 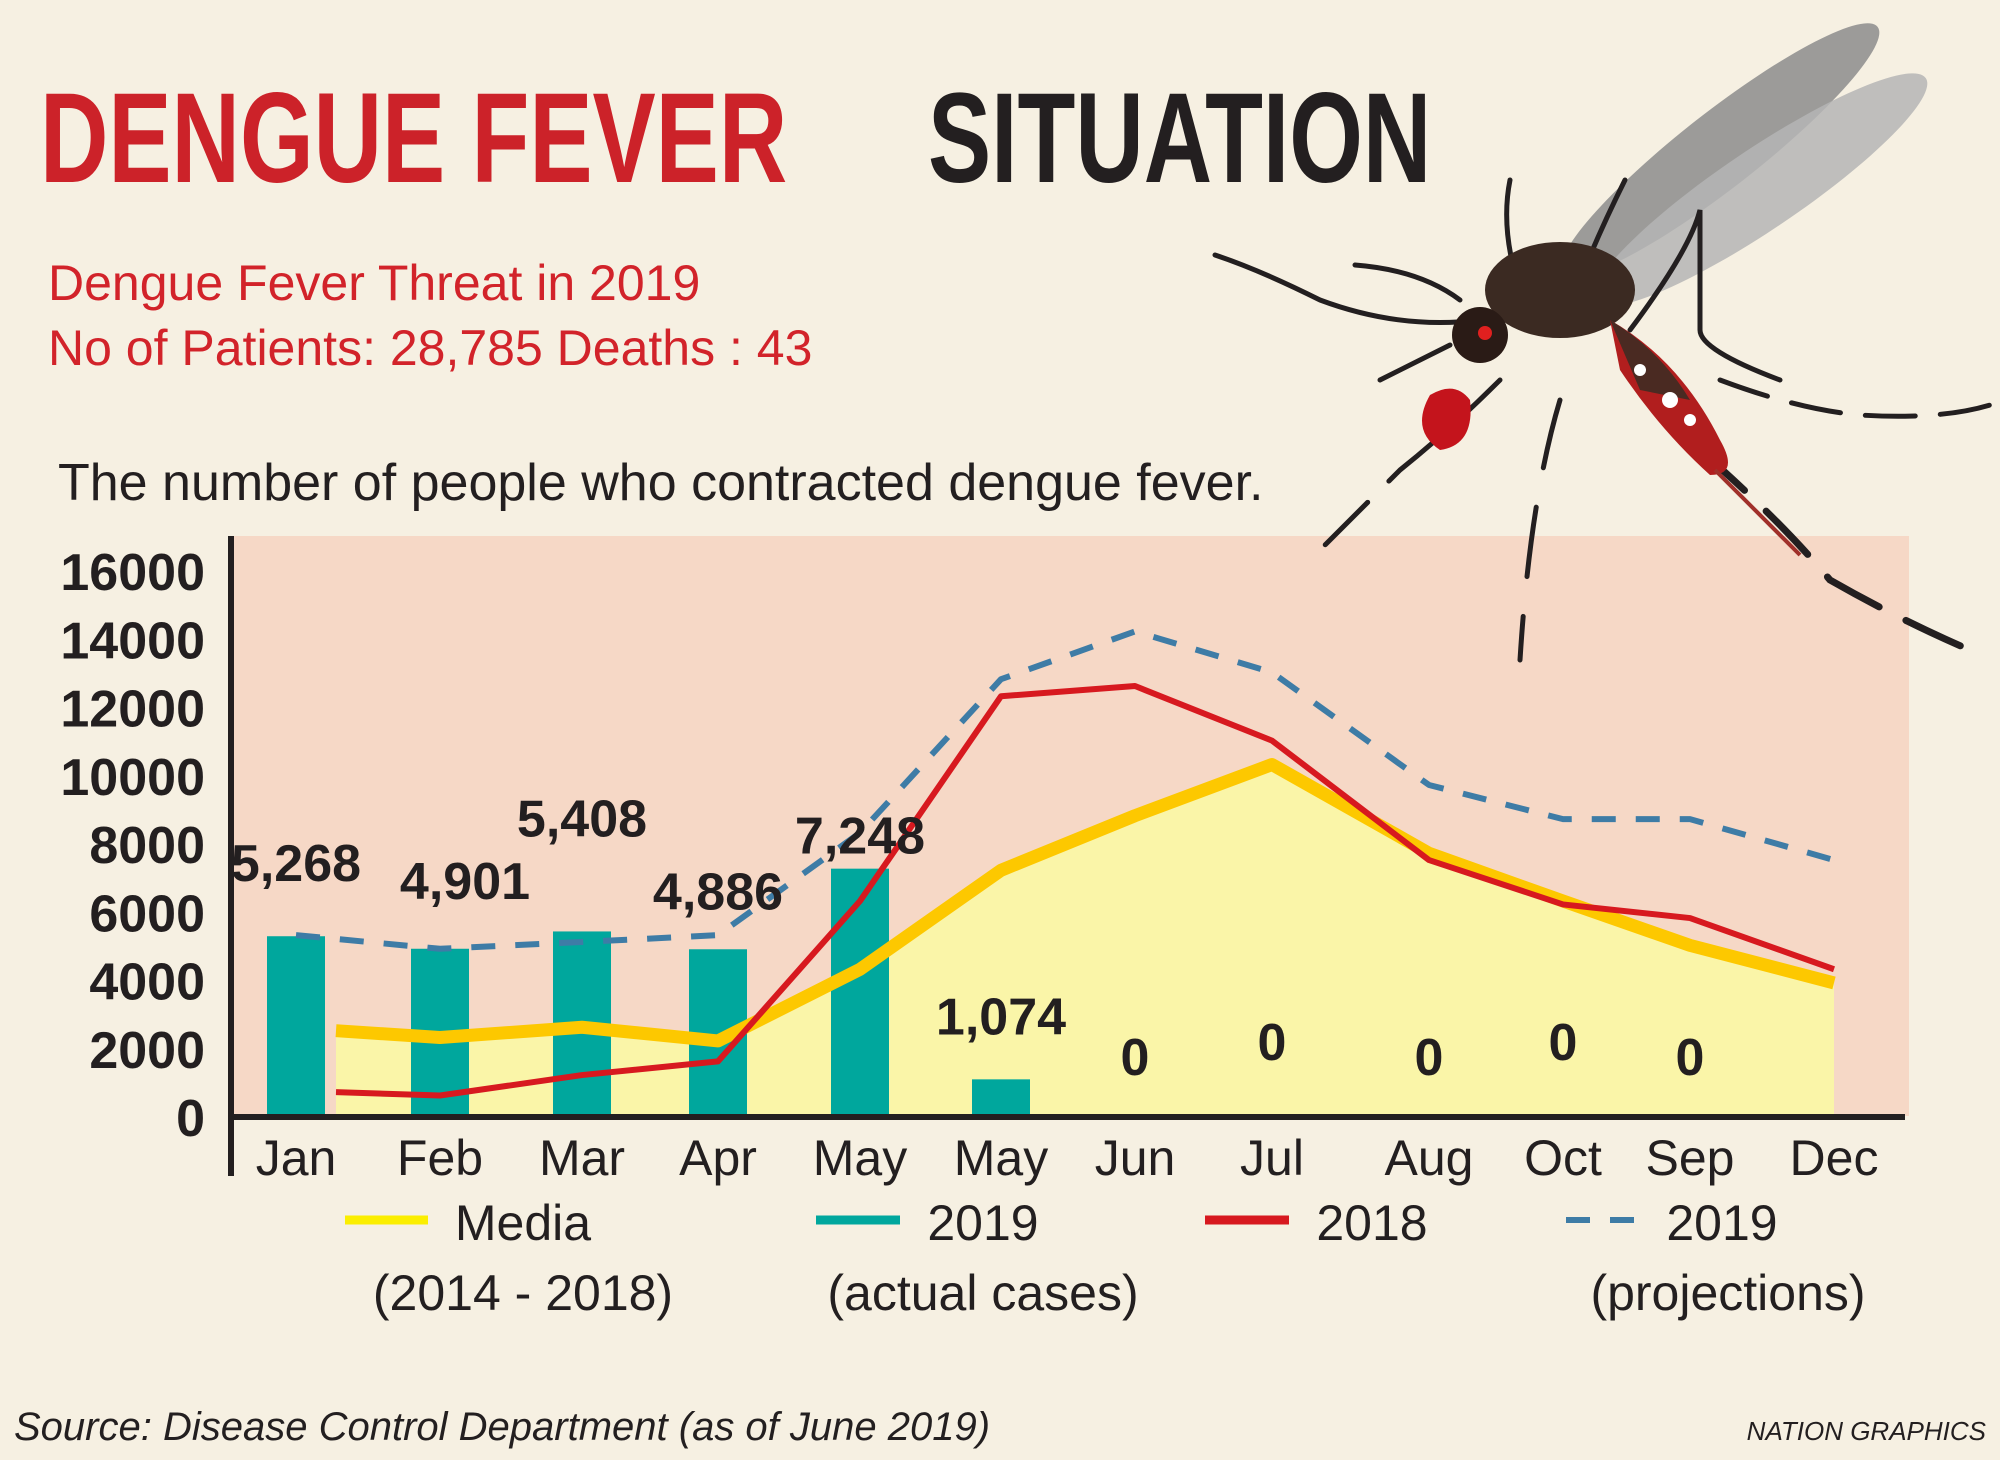 What do you see at coordinates (1001, 1017) in the screenshot?
I see `data-label-5: 1,074` at bounding box center [1001, 1017].